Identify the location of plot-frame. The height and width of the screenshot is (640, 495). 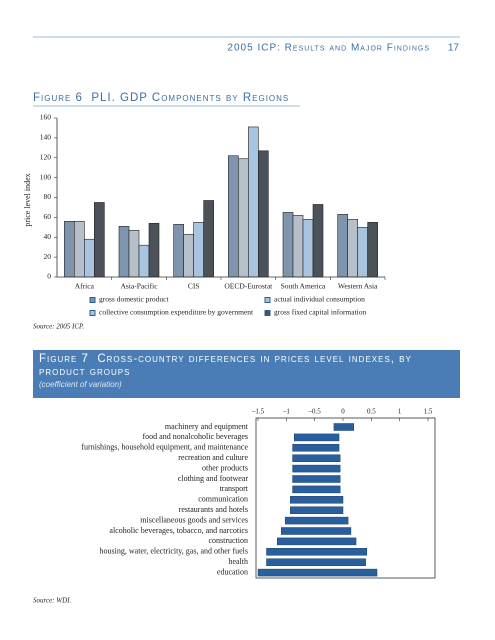
(345, 498).